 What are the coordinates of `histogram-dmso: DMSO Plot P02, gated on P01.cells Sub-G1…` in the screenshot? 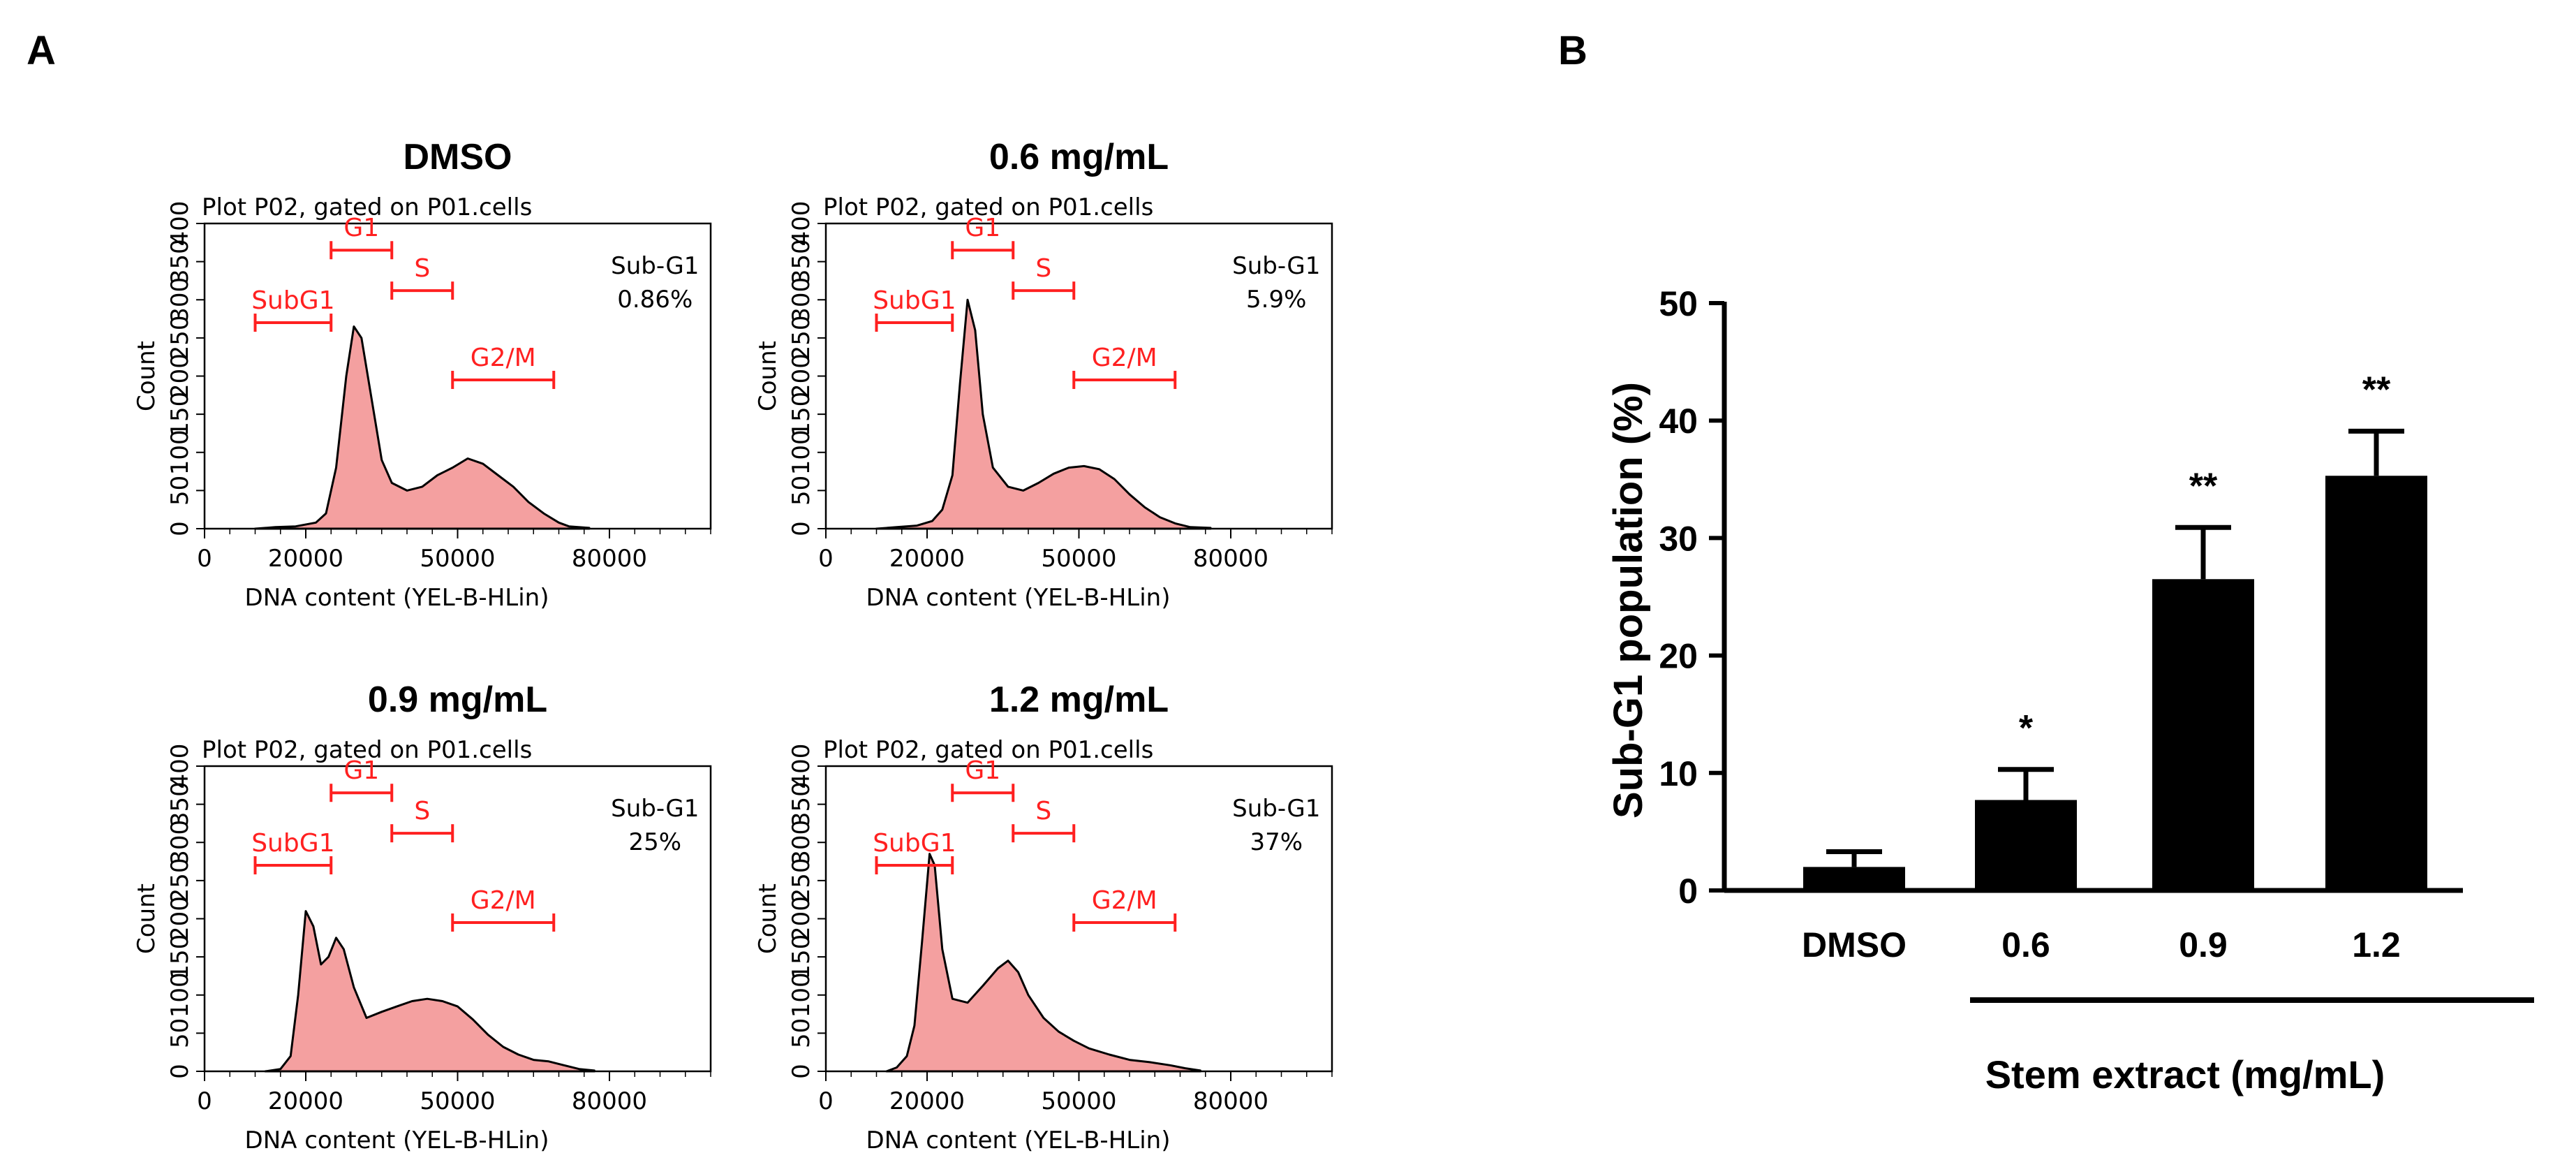 It's located at (422, 374).